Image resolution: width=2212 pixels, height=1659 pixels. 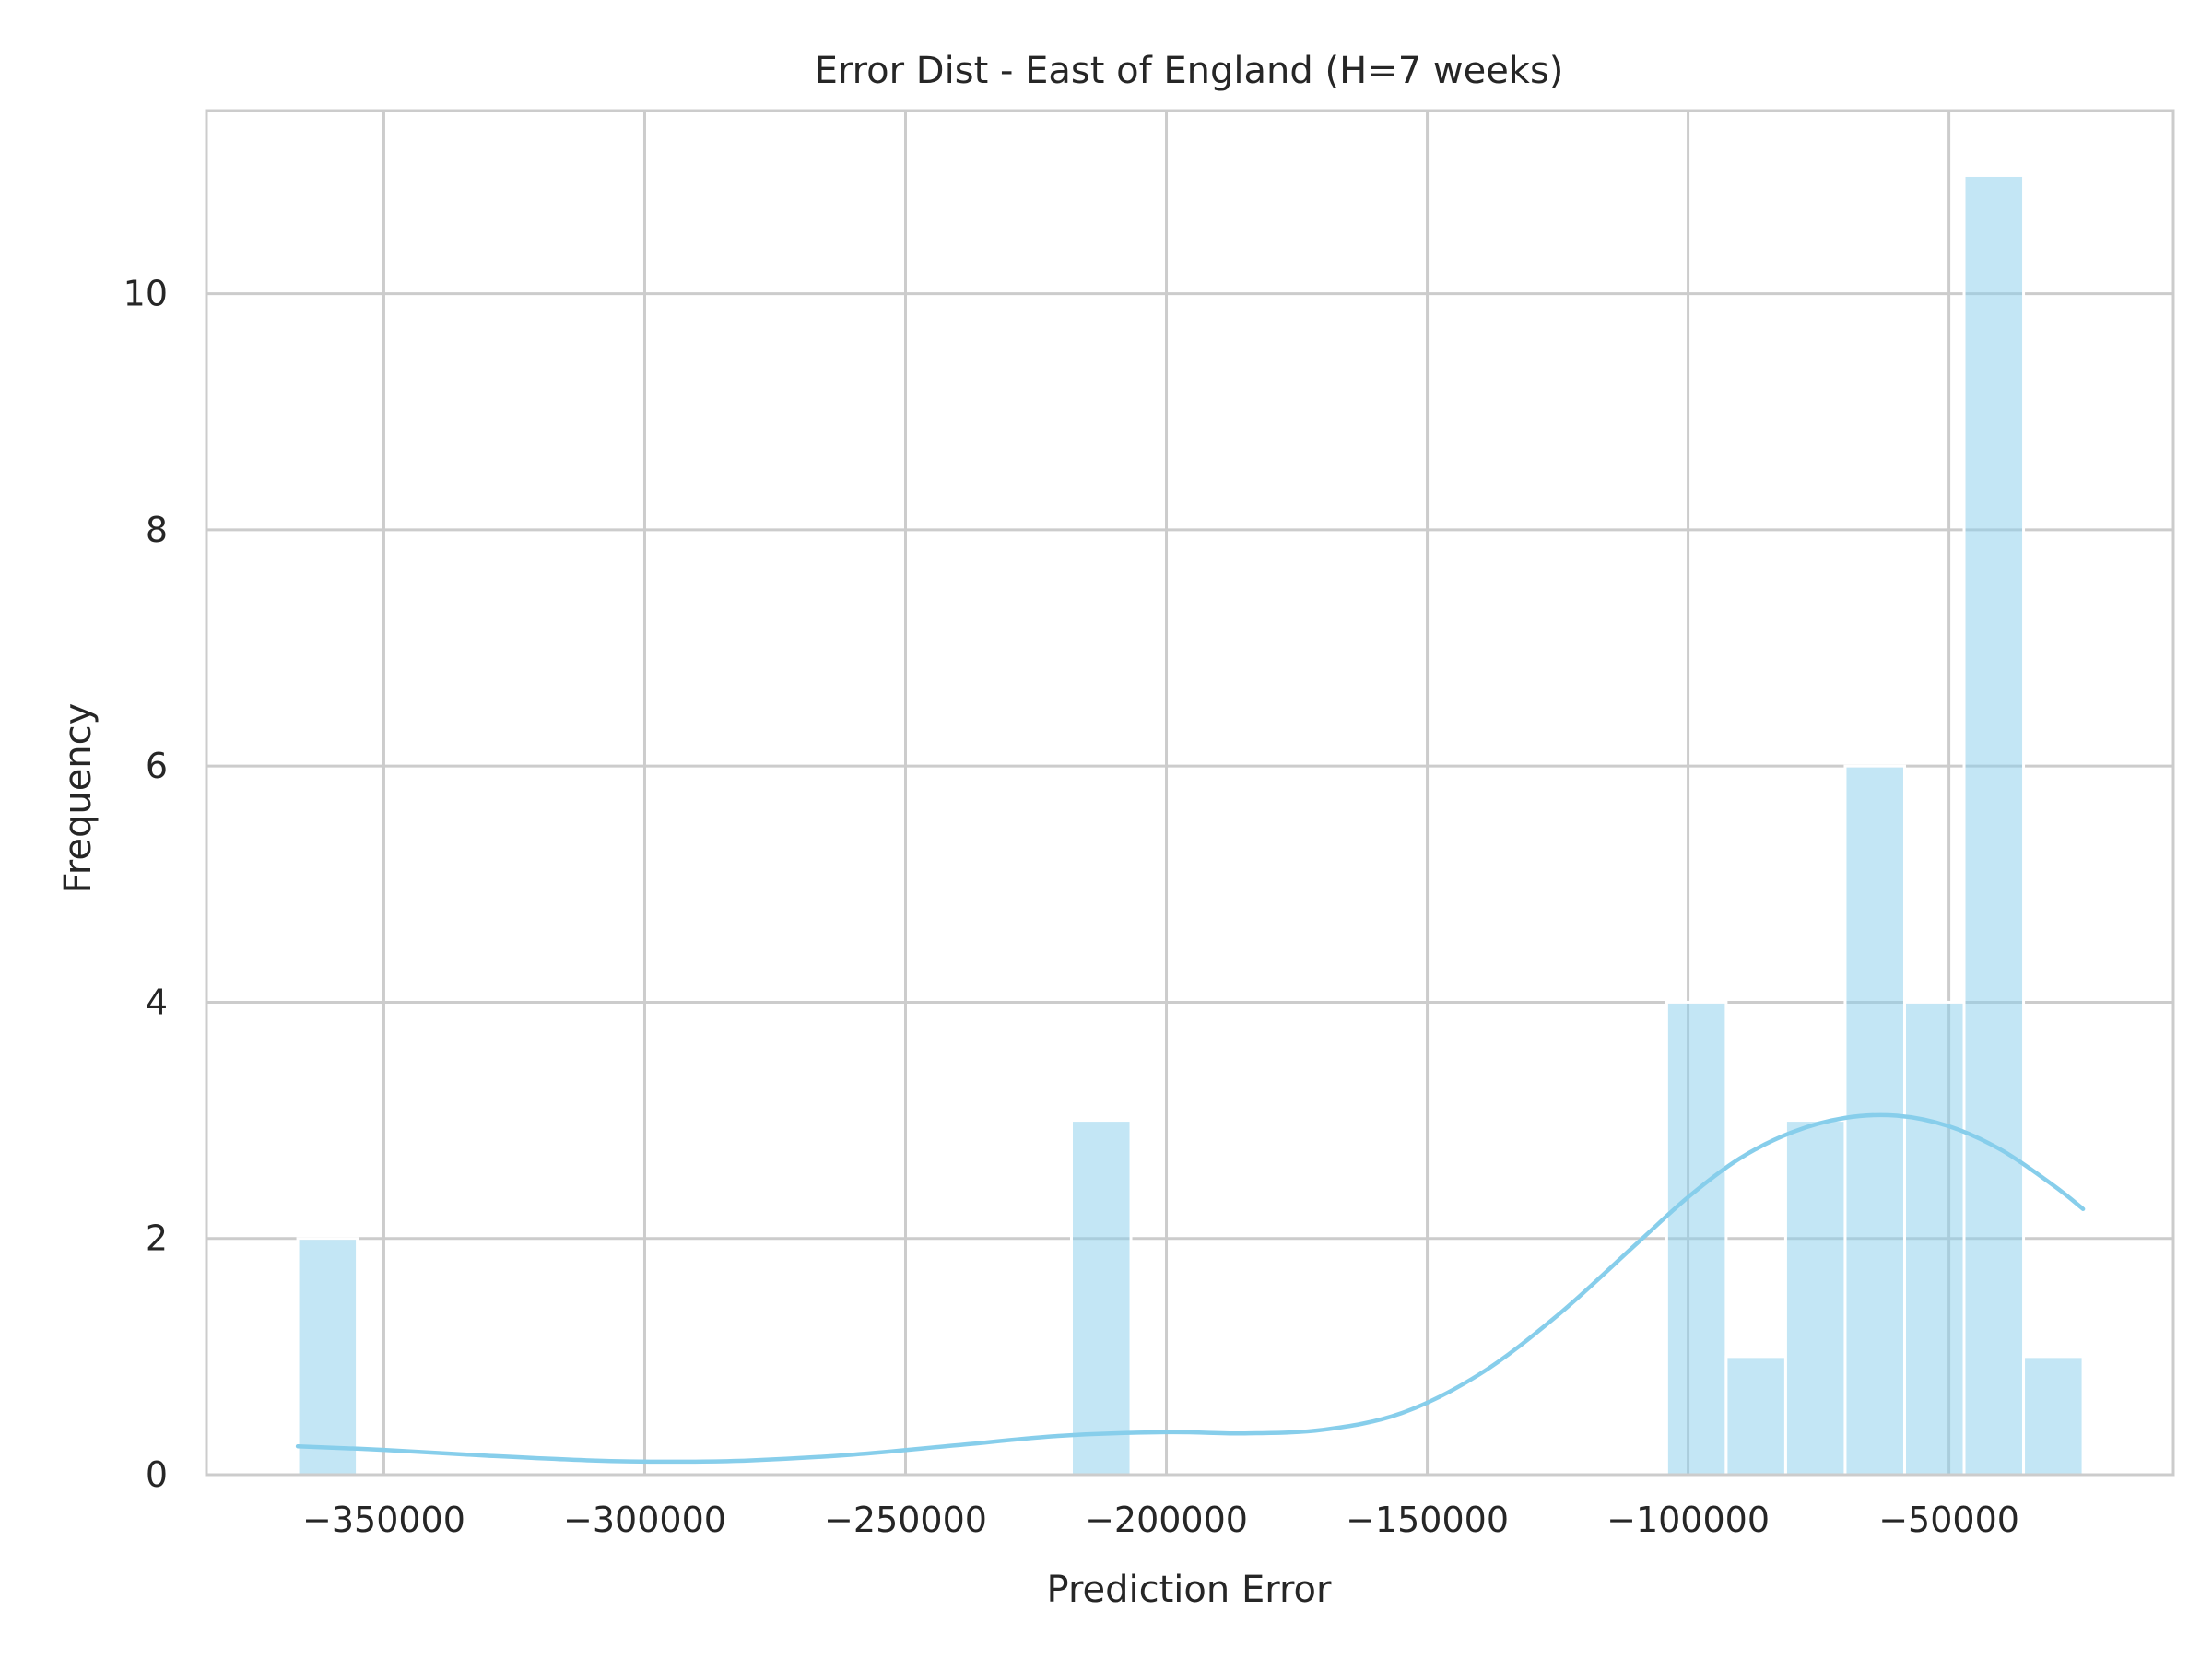 What do you see at coordinates (146, 294) in the screenshot?
I see `y-tick-label: 10` at bounding box center [146, 294].